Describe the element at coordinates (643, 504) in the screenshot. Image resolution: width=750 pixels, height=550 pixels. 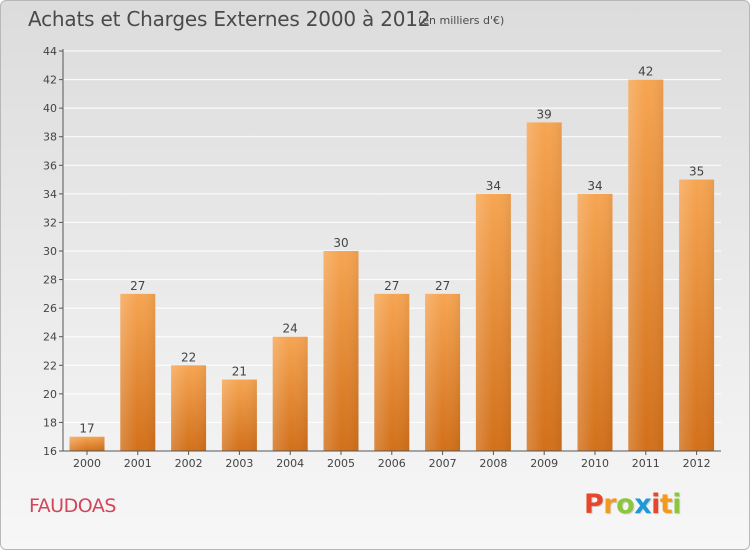
I see `logo-letter: x` at that location.